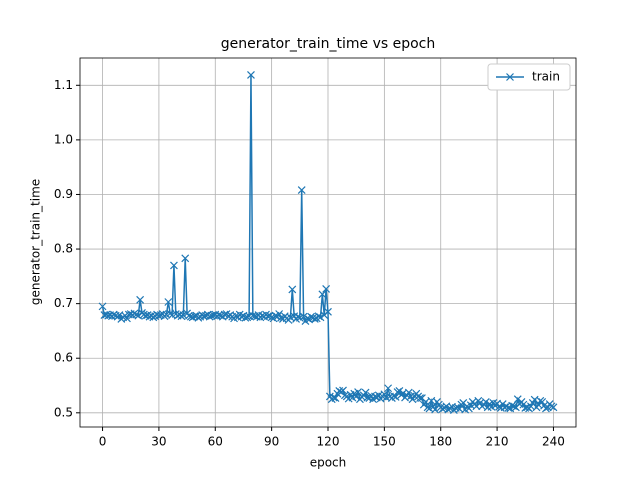  What do you see at coordinates (271, 442) in the screenshot?
I see `x-tick-label: 90` at bounding box center [271, 442].